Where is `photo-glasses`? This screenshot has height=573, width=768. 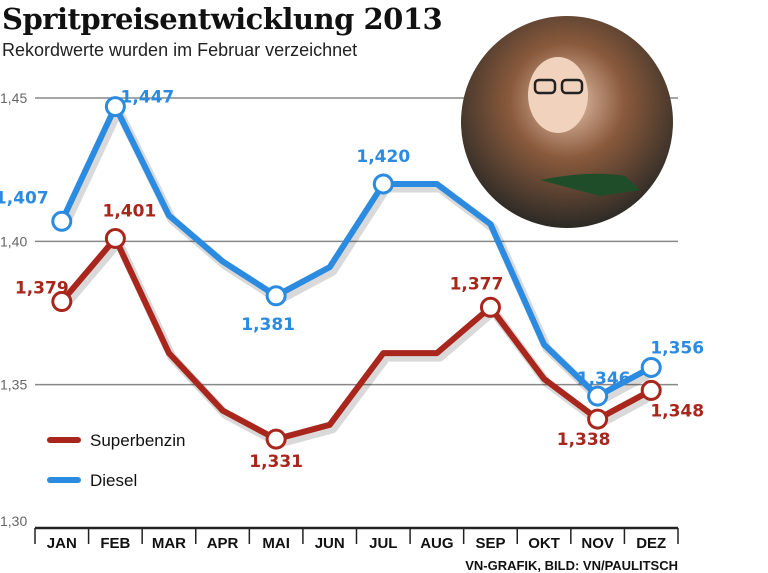
photo-glasses is located at coordinates (545, 86).